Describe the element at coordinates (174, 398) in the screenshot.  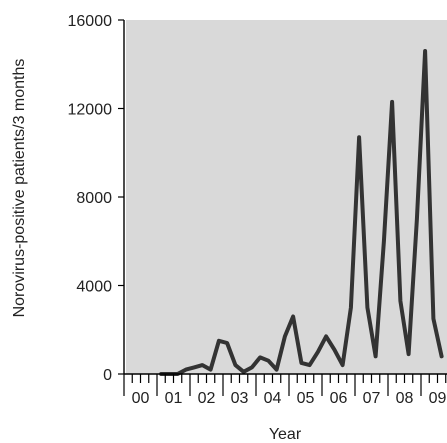
I see `x-tick-label: 01` at that location.